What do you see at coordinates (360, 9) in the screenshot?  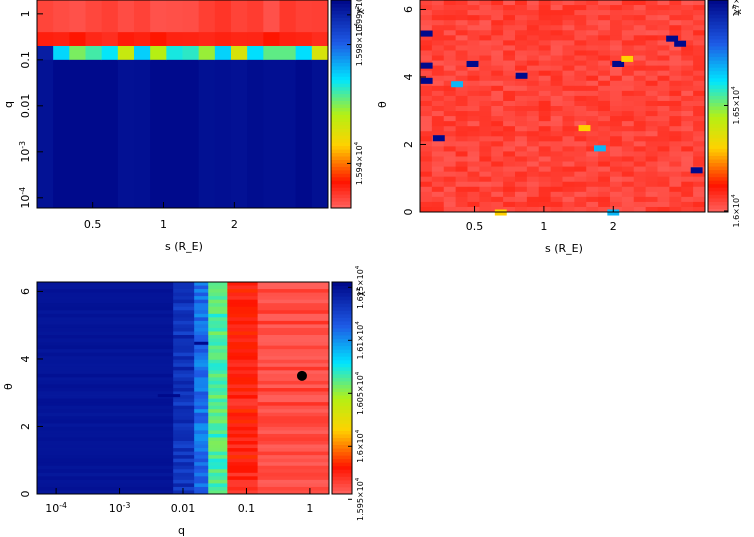 I see `colorbar-label: χ²` at bounding box center [360, 9].